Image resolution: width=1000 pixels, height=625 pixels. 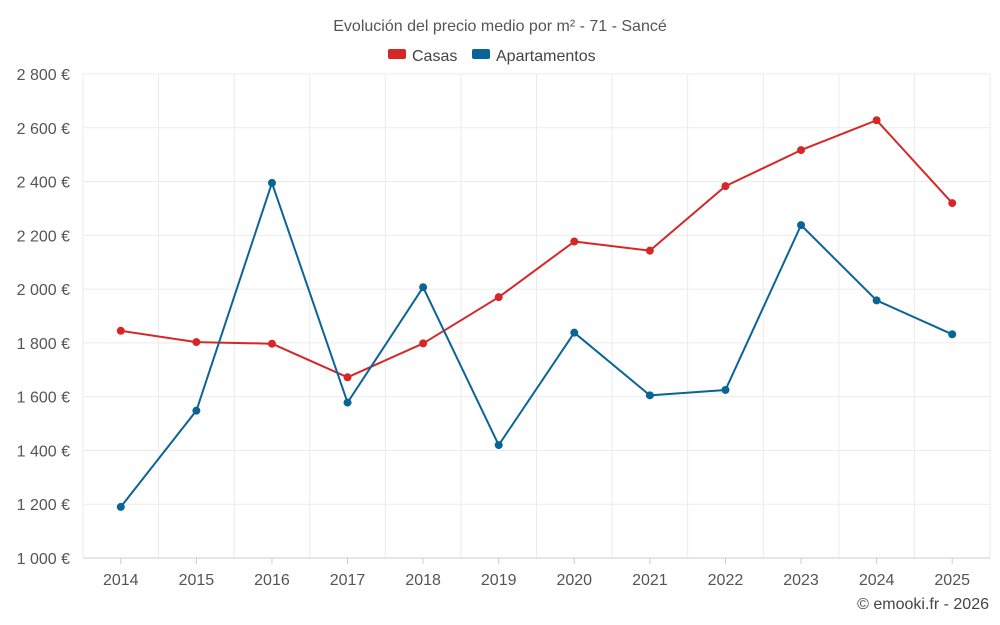 What do you see at coordinates (801, 580) in the screenshot?
I see `x-tick-label: 2023` at bounding box center [801, 580].